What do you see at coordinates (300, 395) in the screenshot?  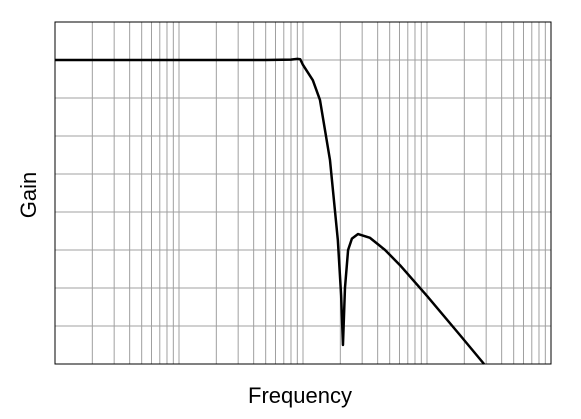 I see `x-axis-label: Frequency` at bounding box center [300, 395].